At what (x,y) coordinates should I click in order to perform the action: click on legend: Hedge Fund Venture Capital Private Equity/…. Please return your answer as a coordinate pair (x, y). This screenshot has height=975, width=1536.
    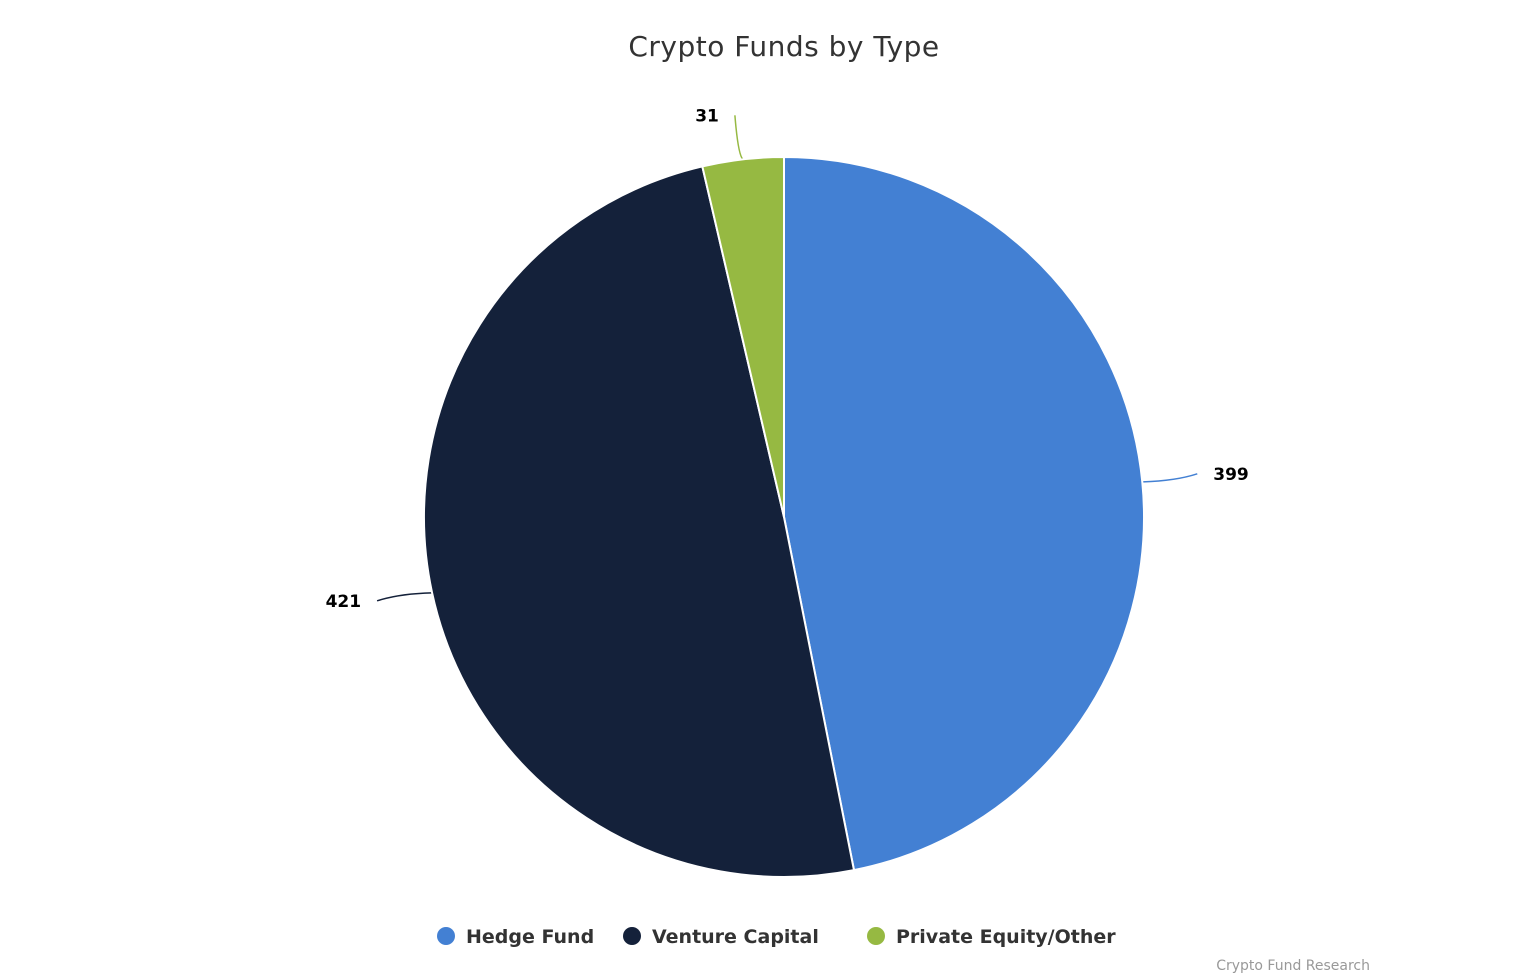
    Looking at the image, I should click on (776, 937).